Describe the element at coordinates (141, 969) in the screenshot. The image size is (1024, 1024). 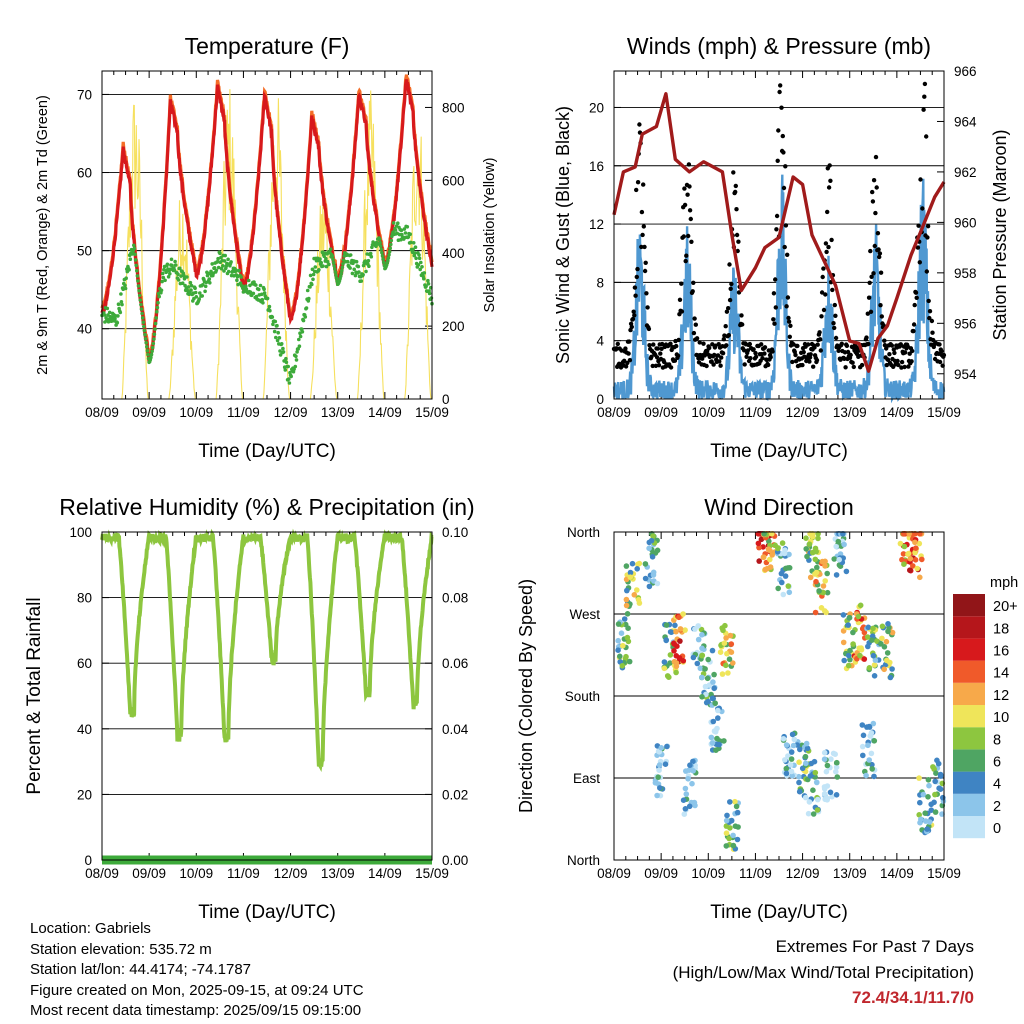
I see `latlon-text: Station lat/lon: 44.4174; -74.1787` at that location.